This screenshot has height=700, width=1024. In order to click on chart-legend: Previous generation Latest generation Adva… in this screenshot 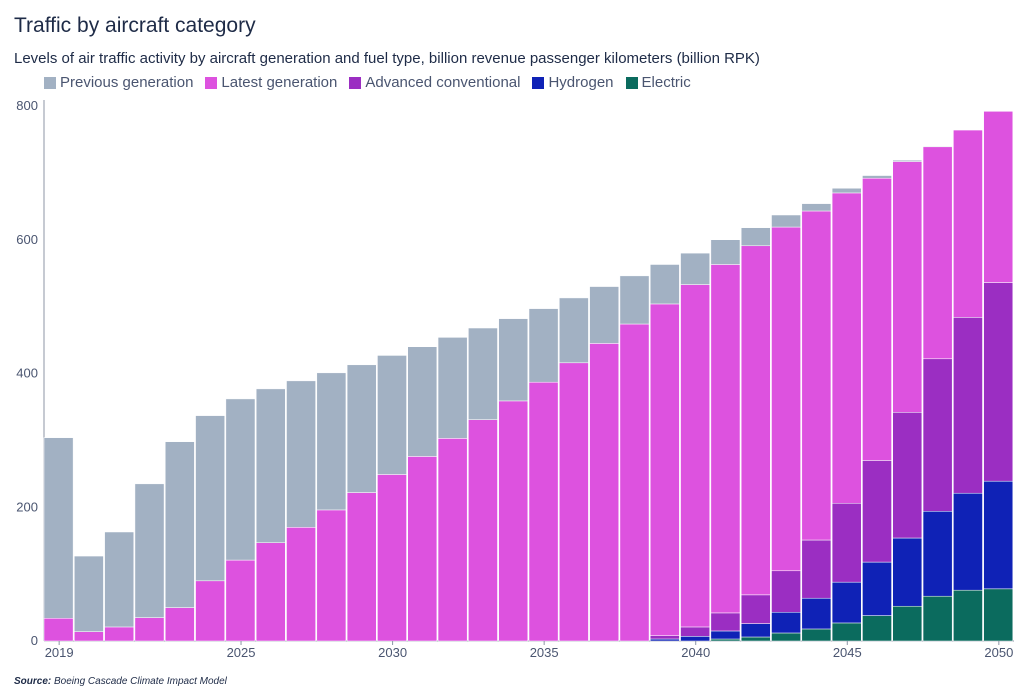, I will do `click(370, 82)`.